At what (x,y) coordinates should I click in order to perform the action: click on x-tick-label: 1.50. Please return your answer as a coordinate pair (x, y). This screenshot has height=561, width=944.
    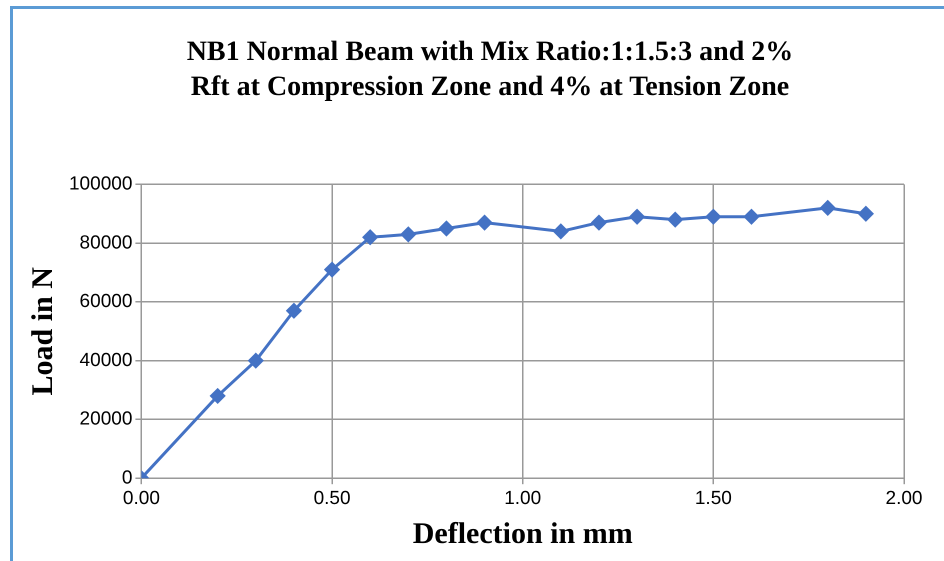
    Looking at the image, I should click on (713, 498).